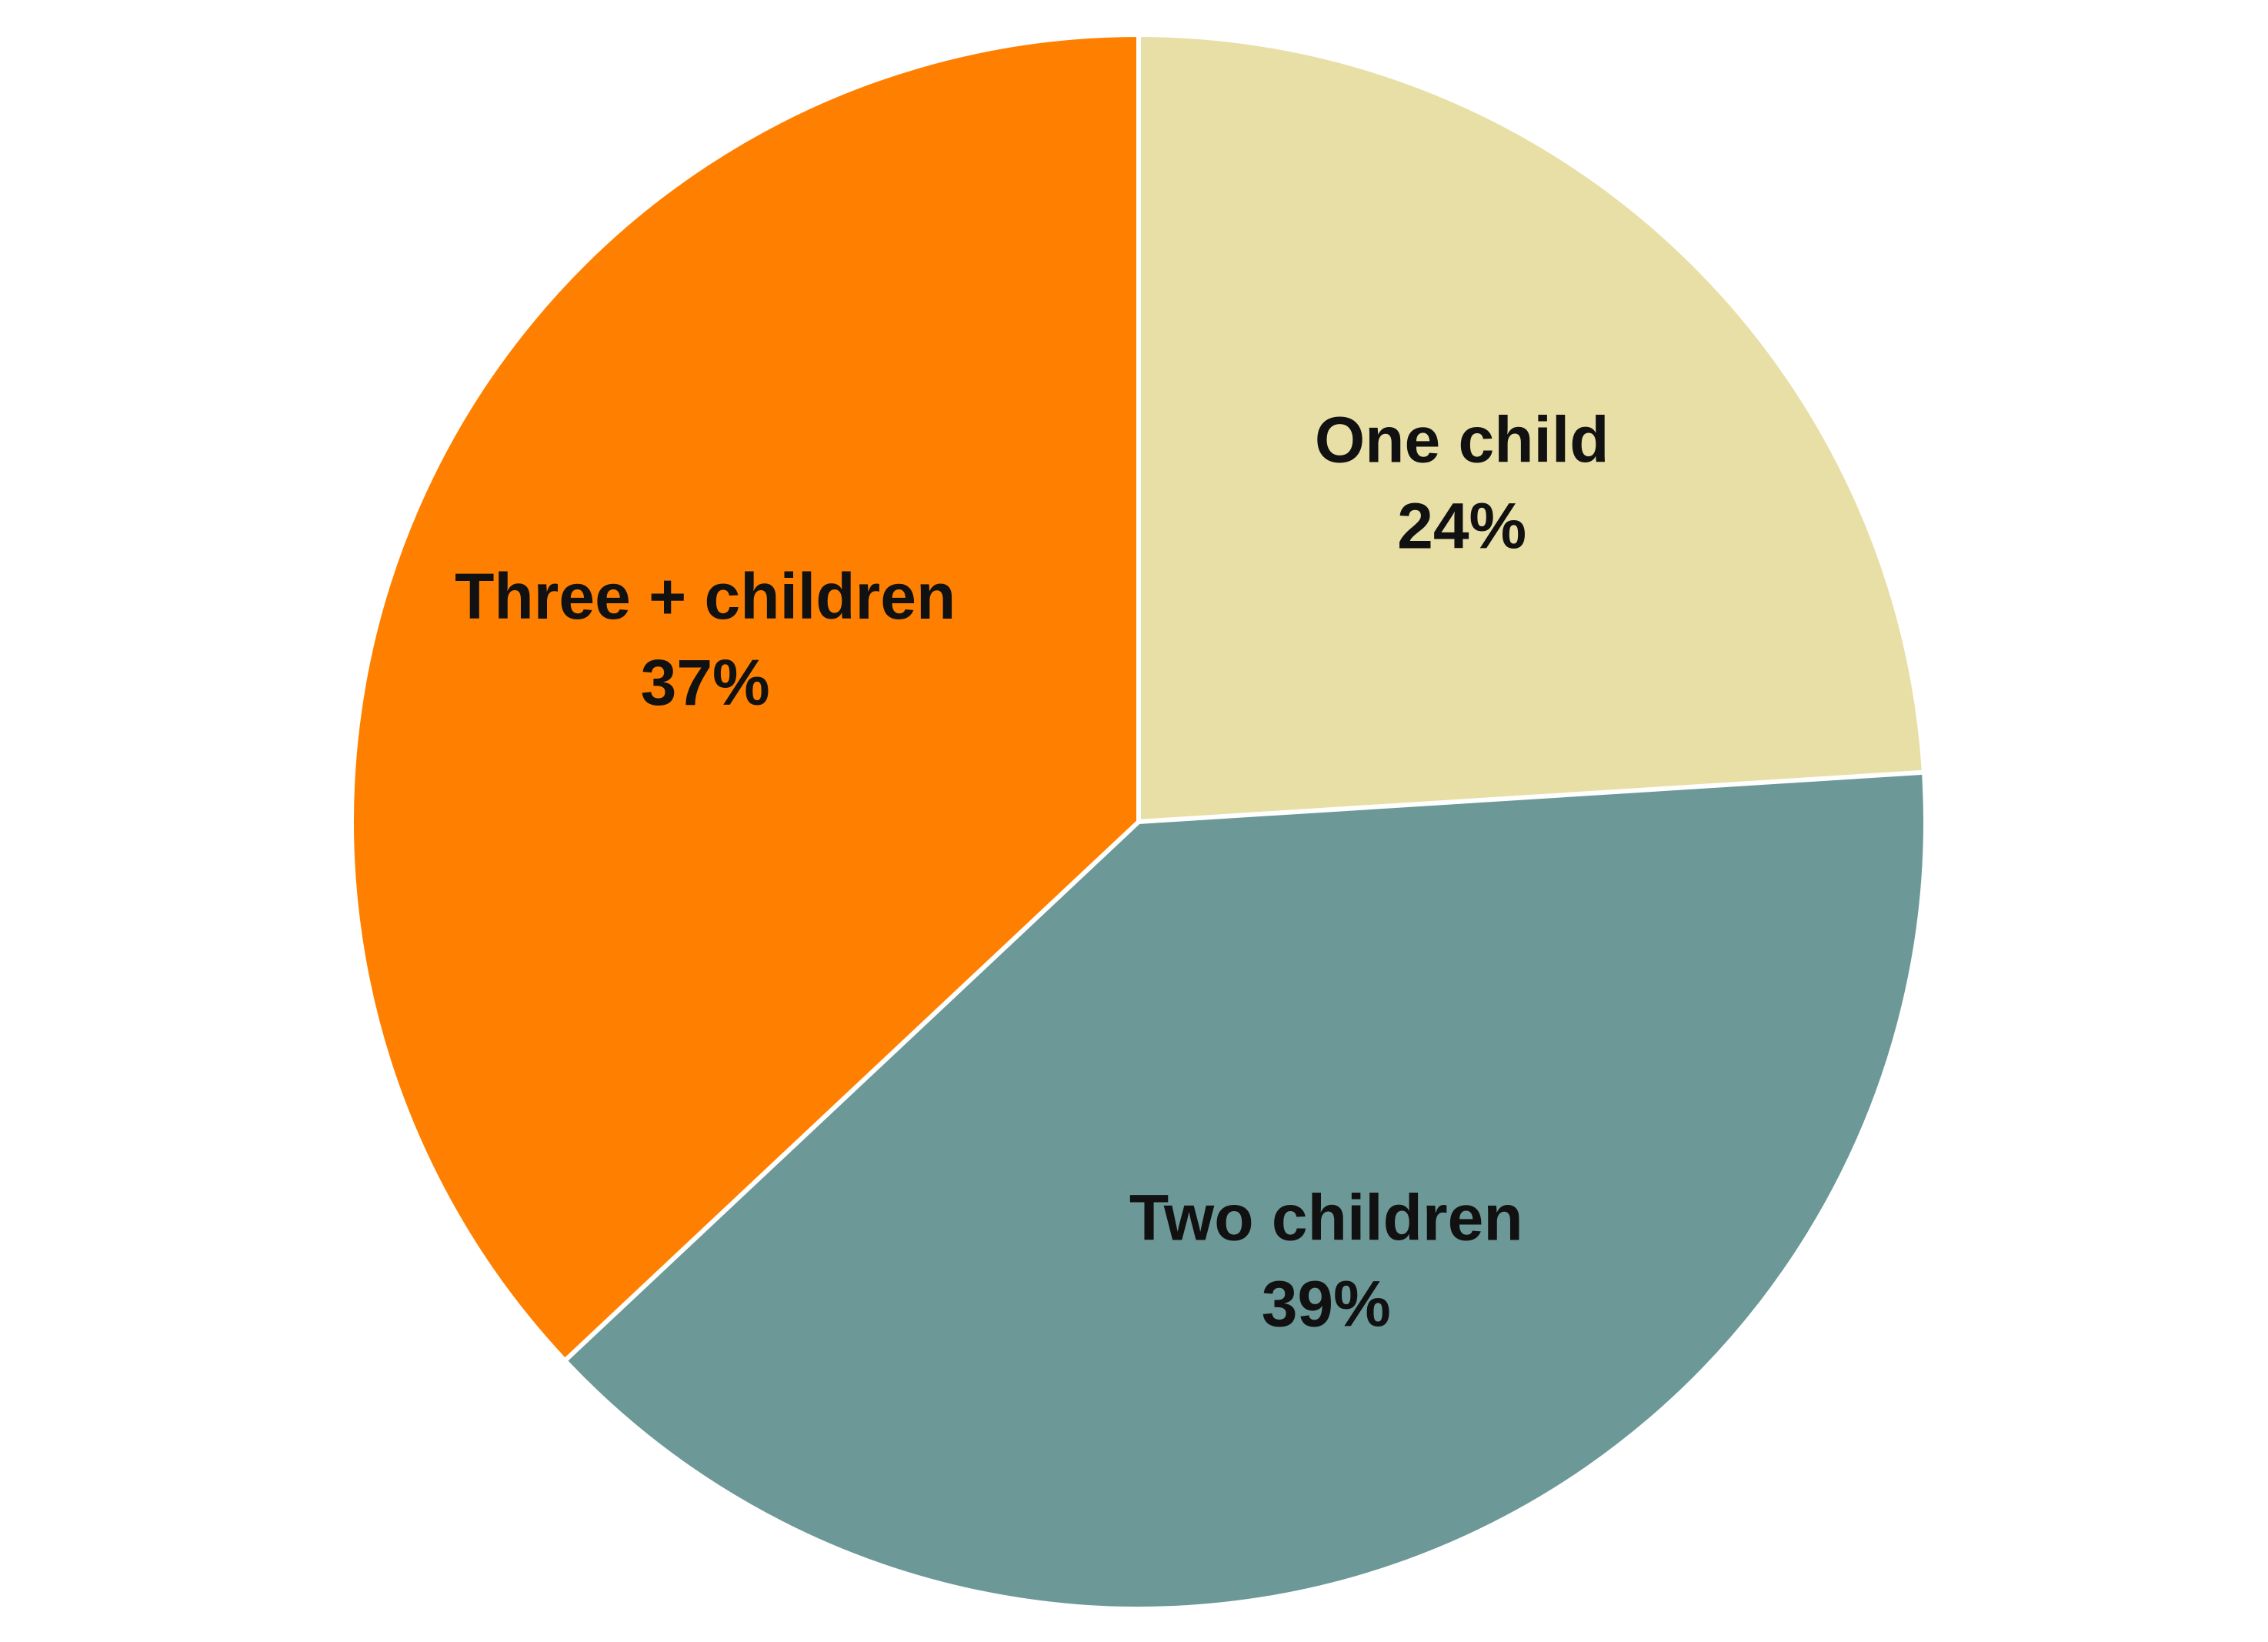 Image resolution: width=2268 pixels, height=1642 pixels. Describe the element at coordinates (706, 596) in the screenshot. I see `slice-label-three-children: Three + children` at that location.